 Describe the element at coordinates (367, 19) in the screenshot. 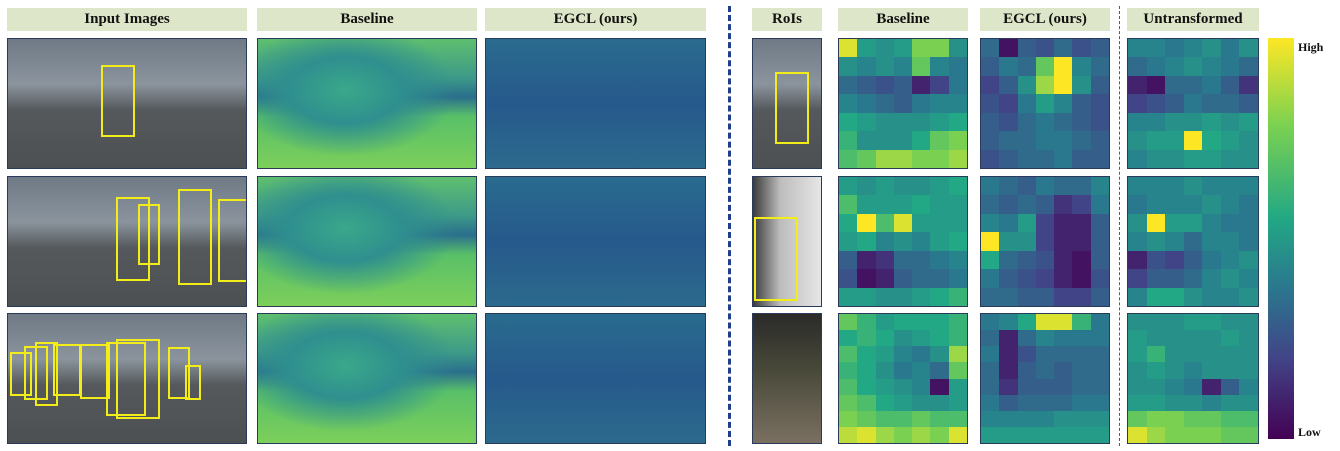

I see `header-baseline-left: Baseline` at that location.